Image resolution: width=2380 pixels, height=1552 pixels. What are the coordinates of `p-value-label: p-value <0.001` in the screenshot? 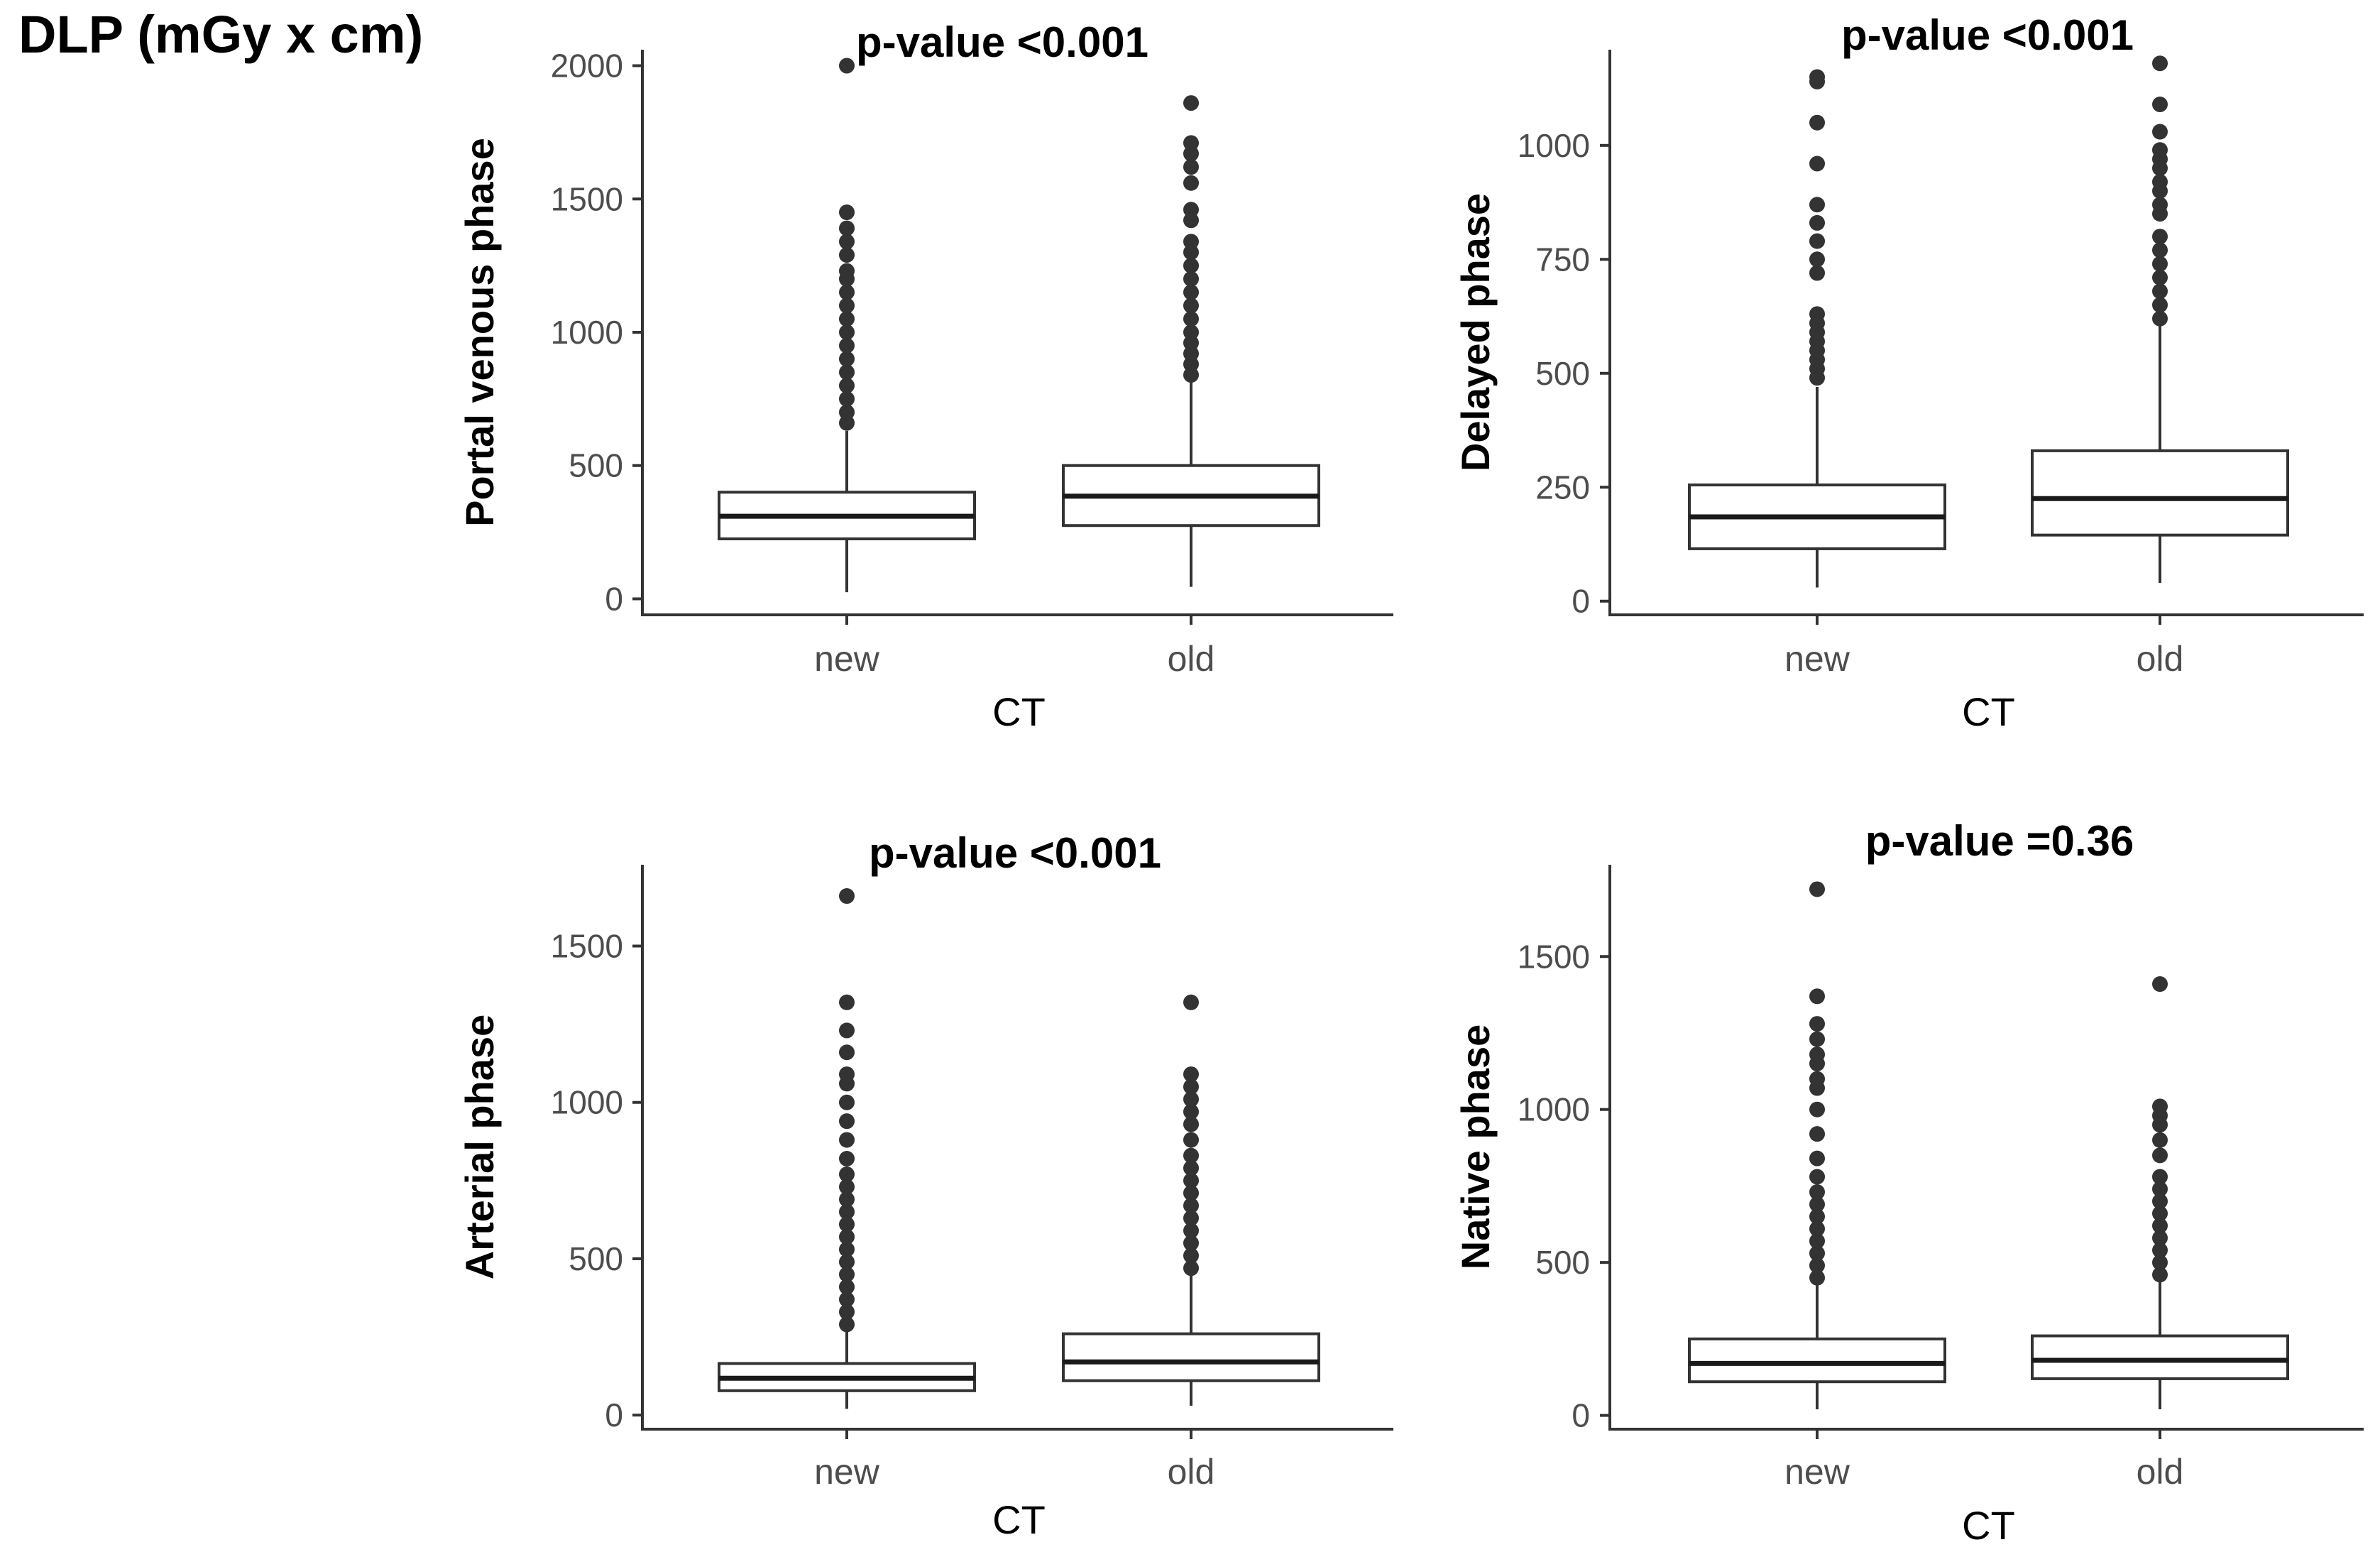 It's located at (1002, 42).